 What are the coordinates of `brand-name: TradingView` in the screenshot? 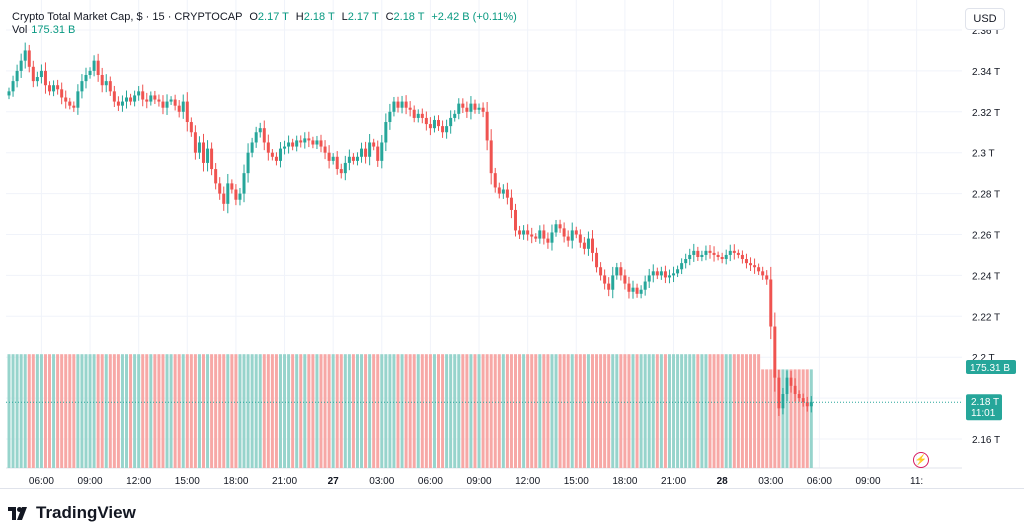 It's located at (86, 512).